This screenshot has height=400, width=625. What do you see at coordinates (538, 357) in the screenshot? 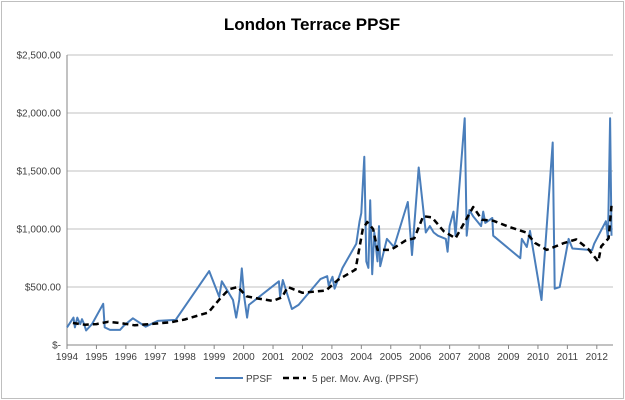
I see `x-tick-label: 2010` at bounding box center [538, 357].